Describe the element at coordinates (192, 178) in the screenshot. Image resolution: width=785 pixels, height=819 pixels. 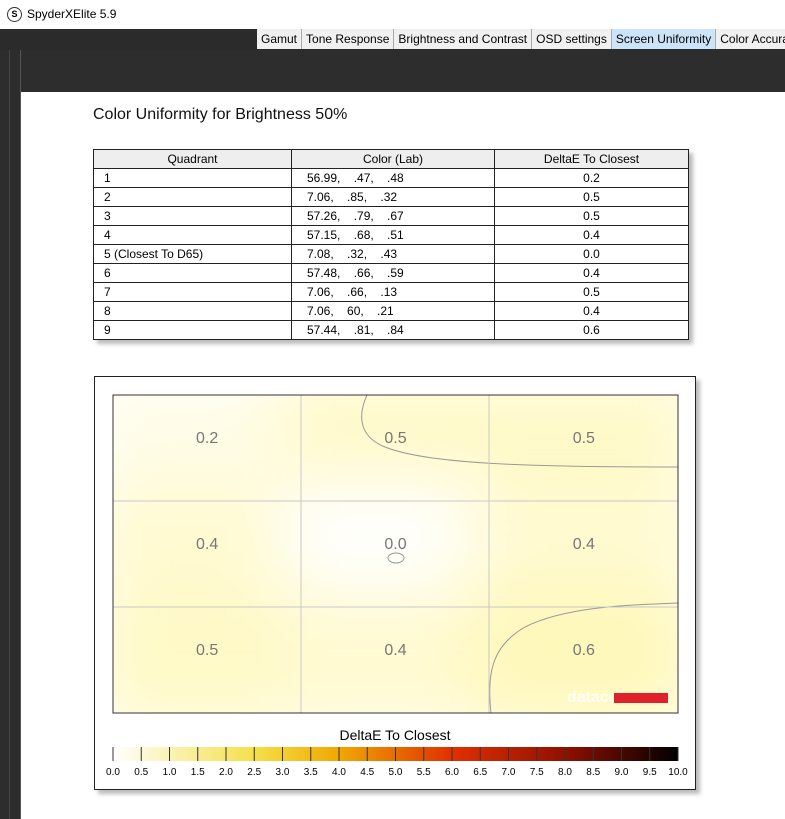
I see `table-cell: 1` at that location.